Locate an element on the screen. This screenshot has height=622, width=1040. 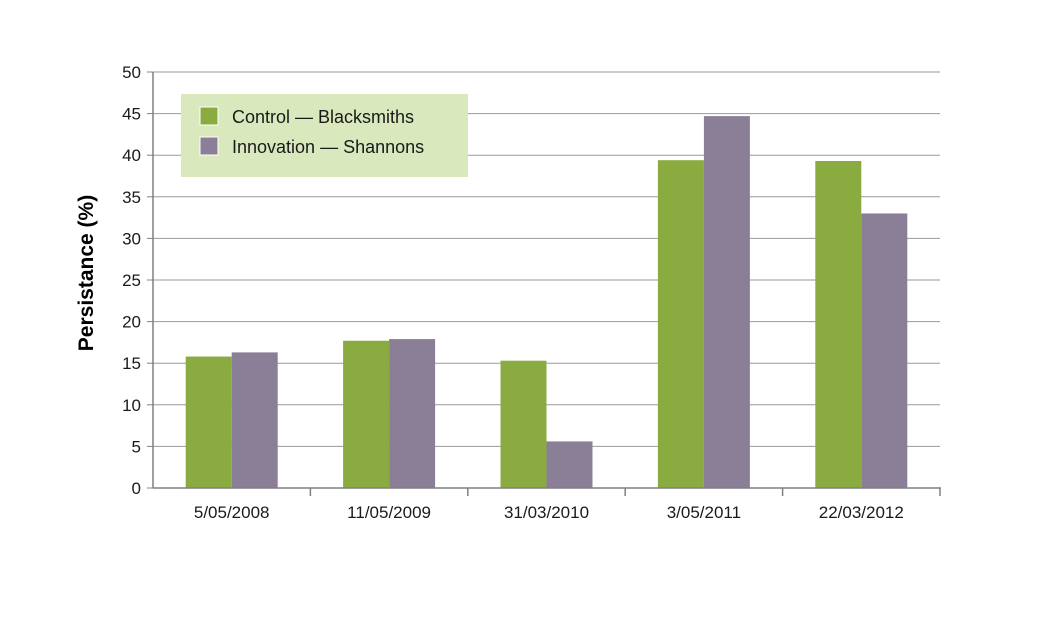
y-tick-label: 45 is located at coordinates (131, 114).